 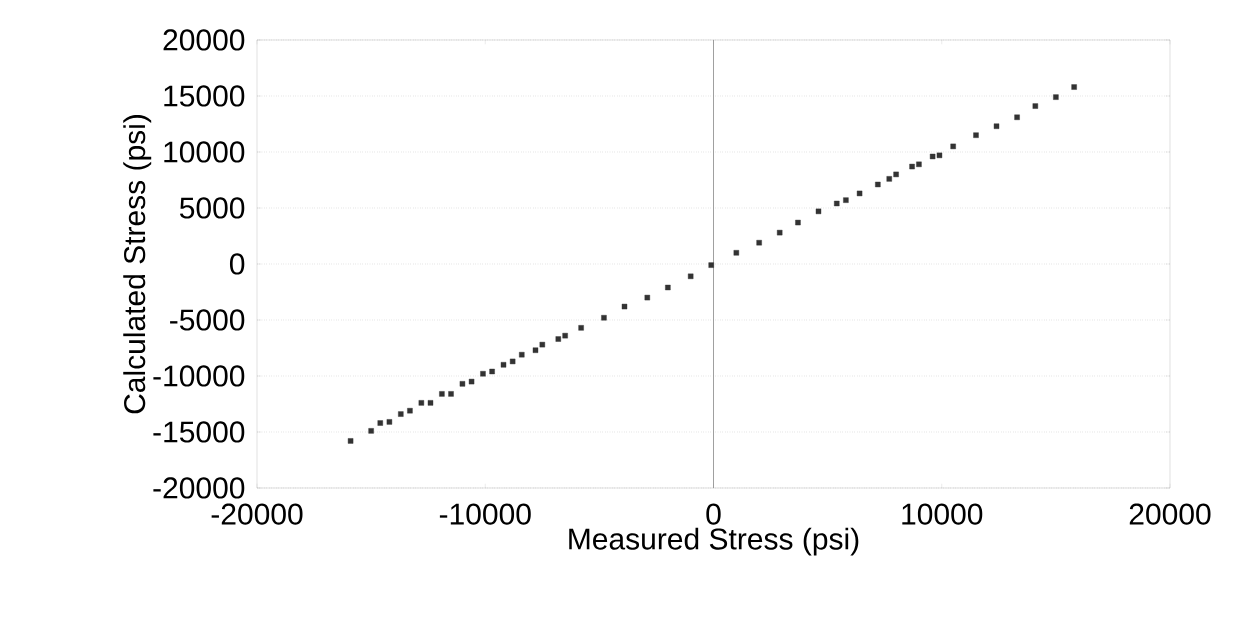 What do you see at coordinates (204, 96) in the screenshot?
I see `y-tick-label: 15000` at bounding box center [204, 96].